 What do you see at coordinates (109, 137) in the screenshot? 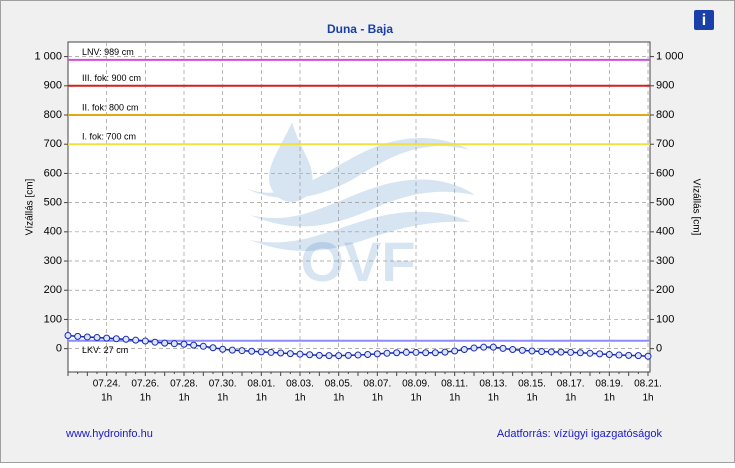
I see `threshold-label: I. fok: 700 cm` at bounding box center [109, 137].